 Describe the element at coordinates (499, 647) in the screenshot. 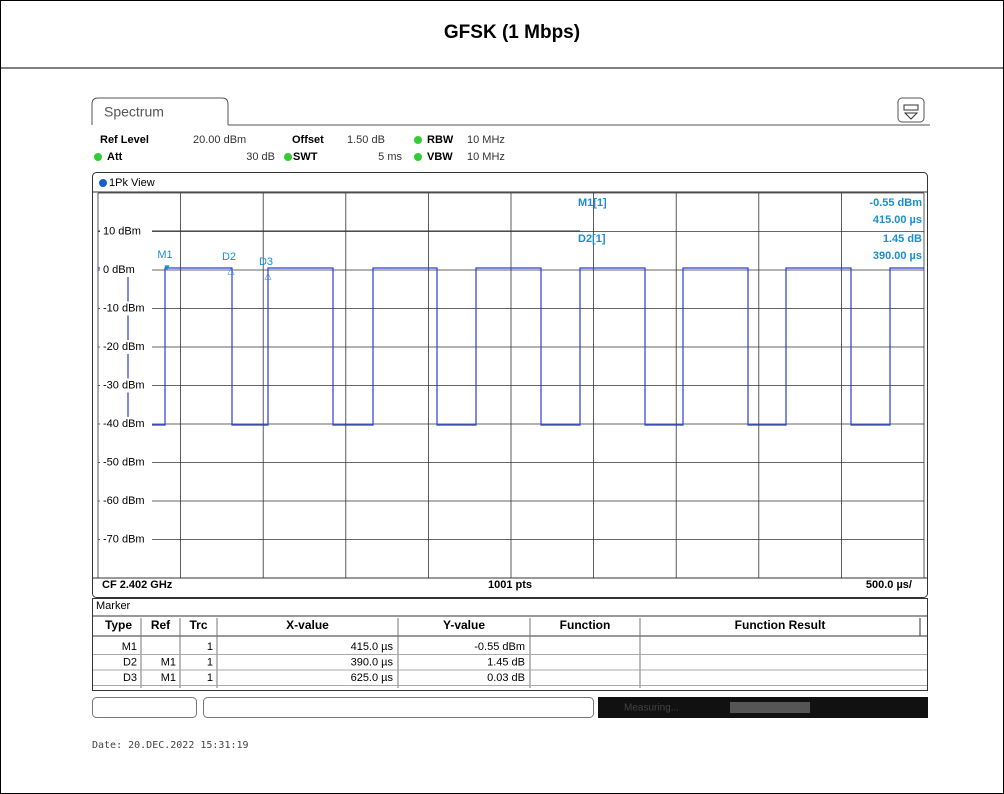

I see `cell: -0.55 dBm` at that location.